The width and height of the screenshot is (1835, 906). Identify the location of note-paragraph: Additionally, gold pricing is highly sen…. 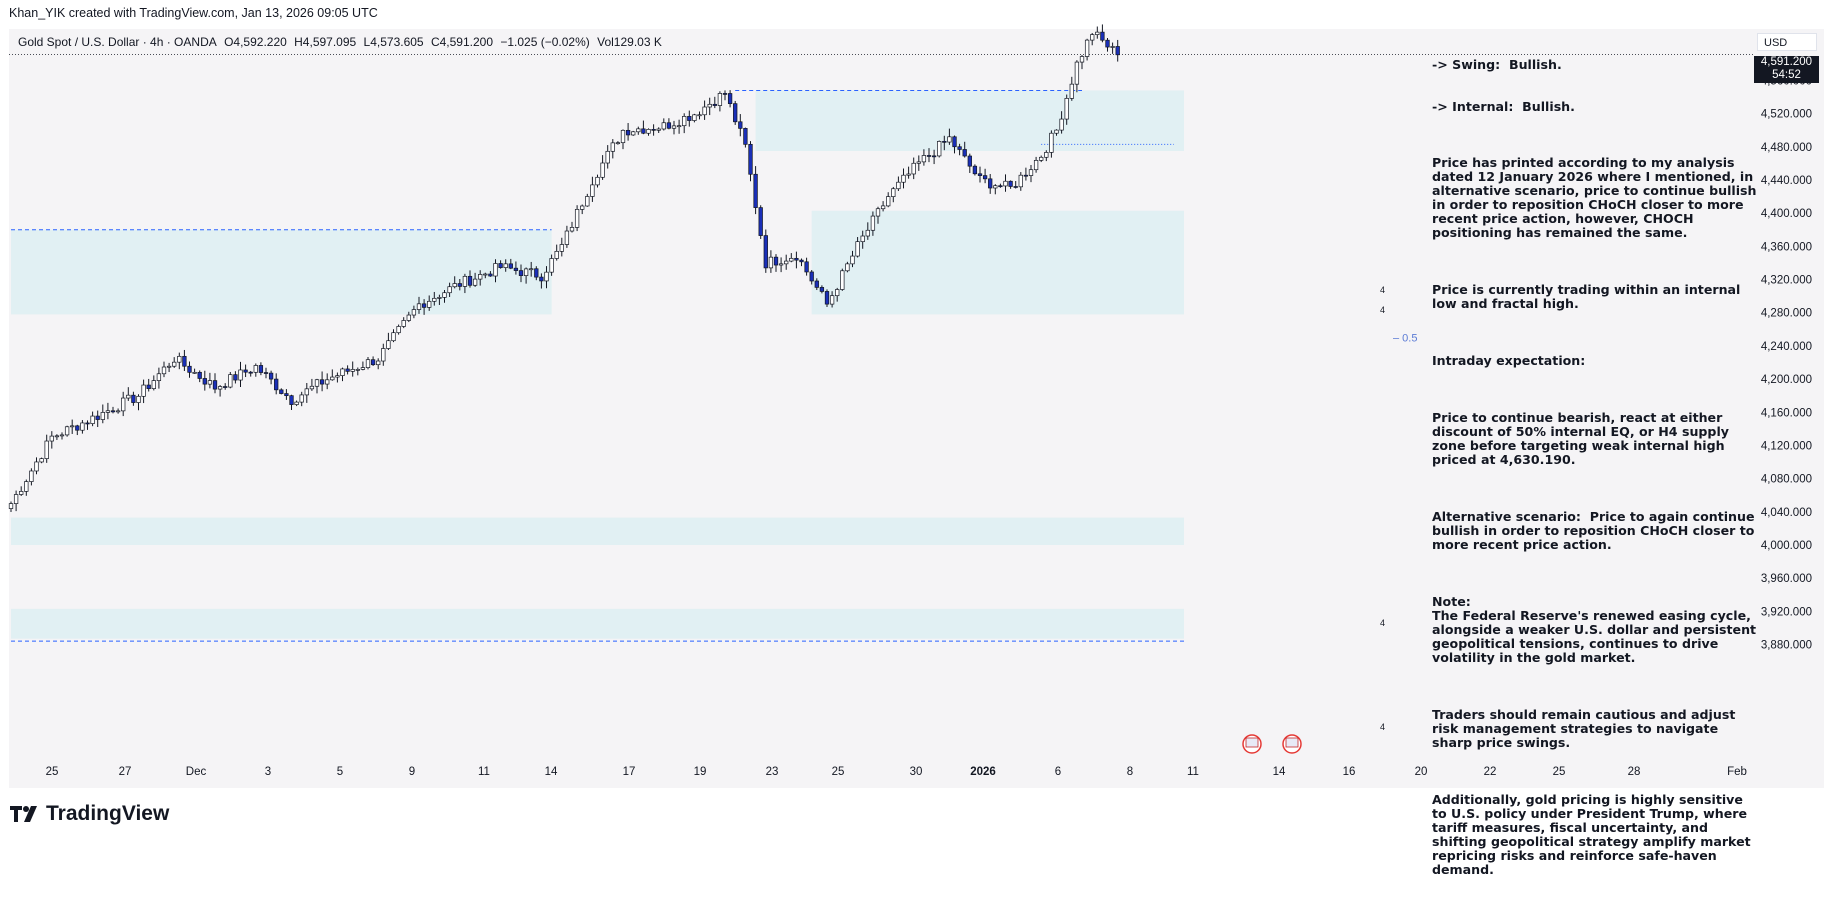
(1594, 834).